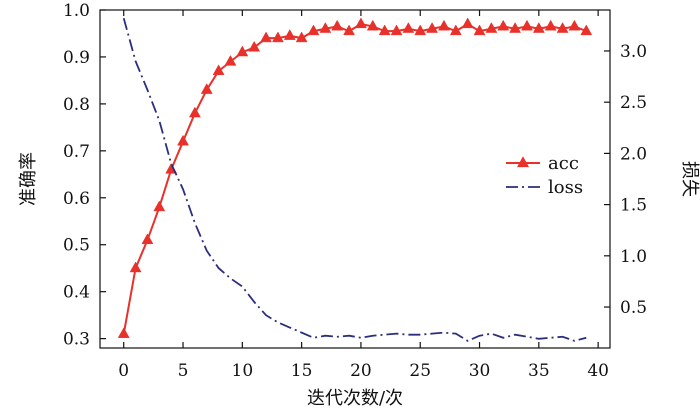 The image size is (700, 414). What do you see at coordinates (633, 103) in the screenshot?
I see `y2-tick-label: 2.5` at bounding box center [633, 103].